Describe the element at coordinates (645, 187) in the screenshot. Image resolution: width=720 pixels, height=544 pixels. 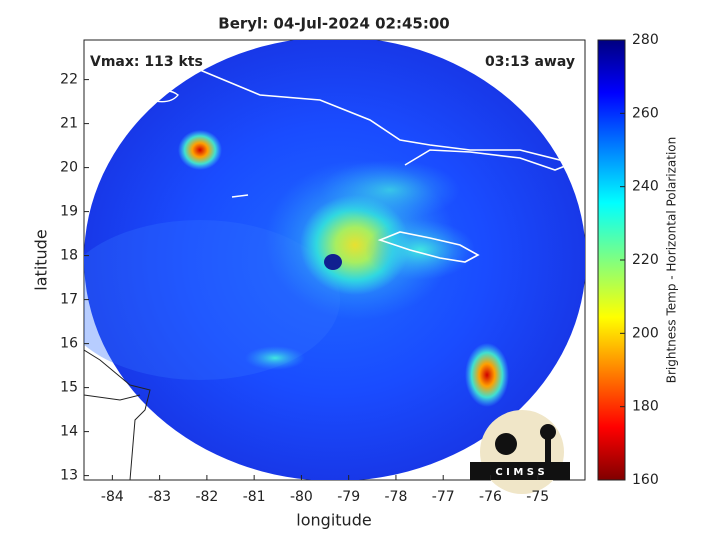
I see `colorbar-tick-label: 240` at that location.